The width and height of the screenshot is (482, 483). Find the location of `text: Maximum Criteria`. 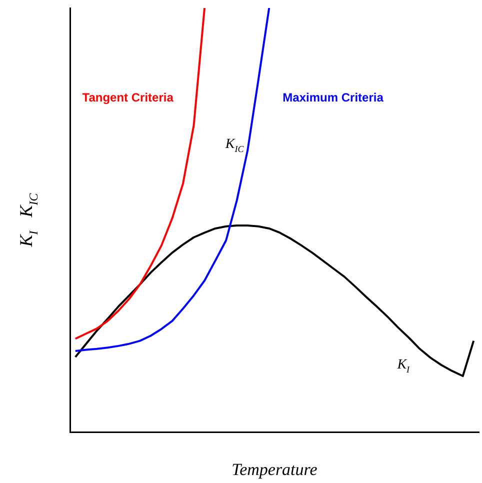

text: Maximum Criteria is located at coordinates (333, 97).